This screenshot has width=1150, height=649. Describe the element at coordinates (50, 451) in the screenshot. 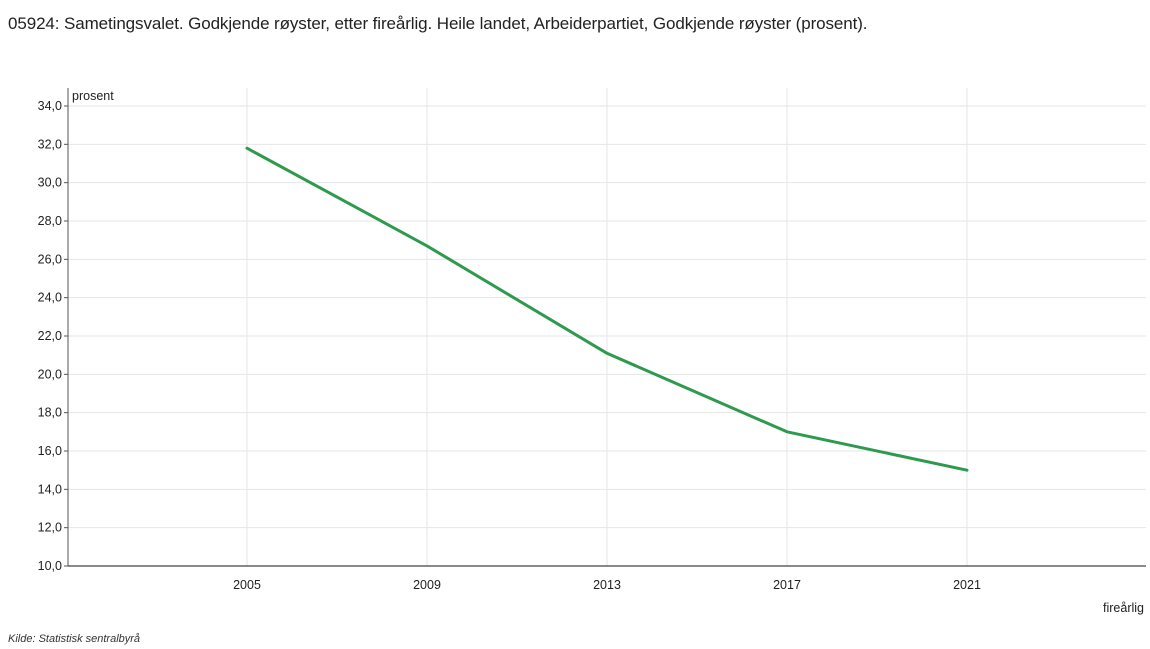

I see `y-tick-label: 16,0` at that location.